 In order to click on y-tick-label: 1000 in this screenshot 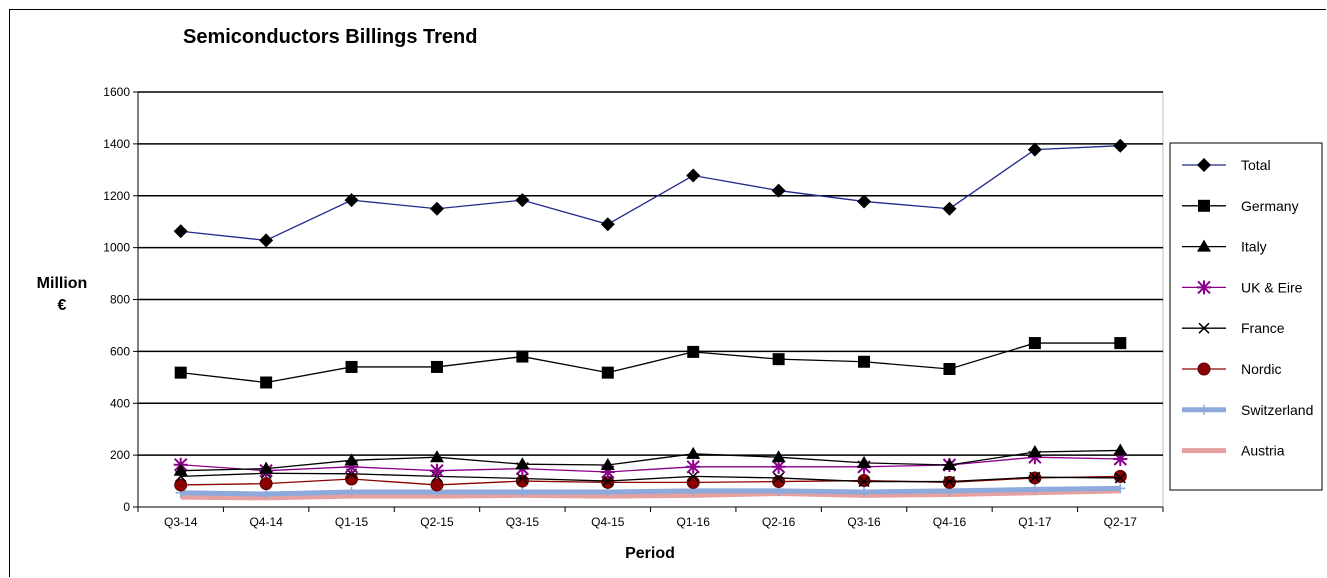, I will do `click(116, 248)`.